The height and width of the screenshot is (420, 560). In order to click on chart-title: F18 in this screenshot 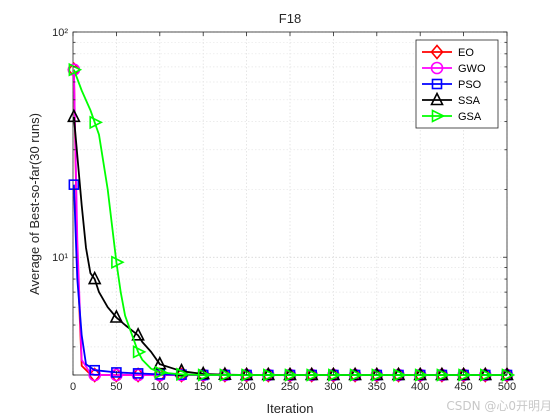, I will do `click(290, 18)`.